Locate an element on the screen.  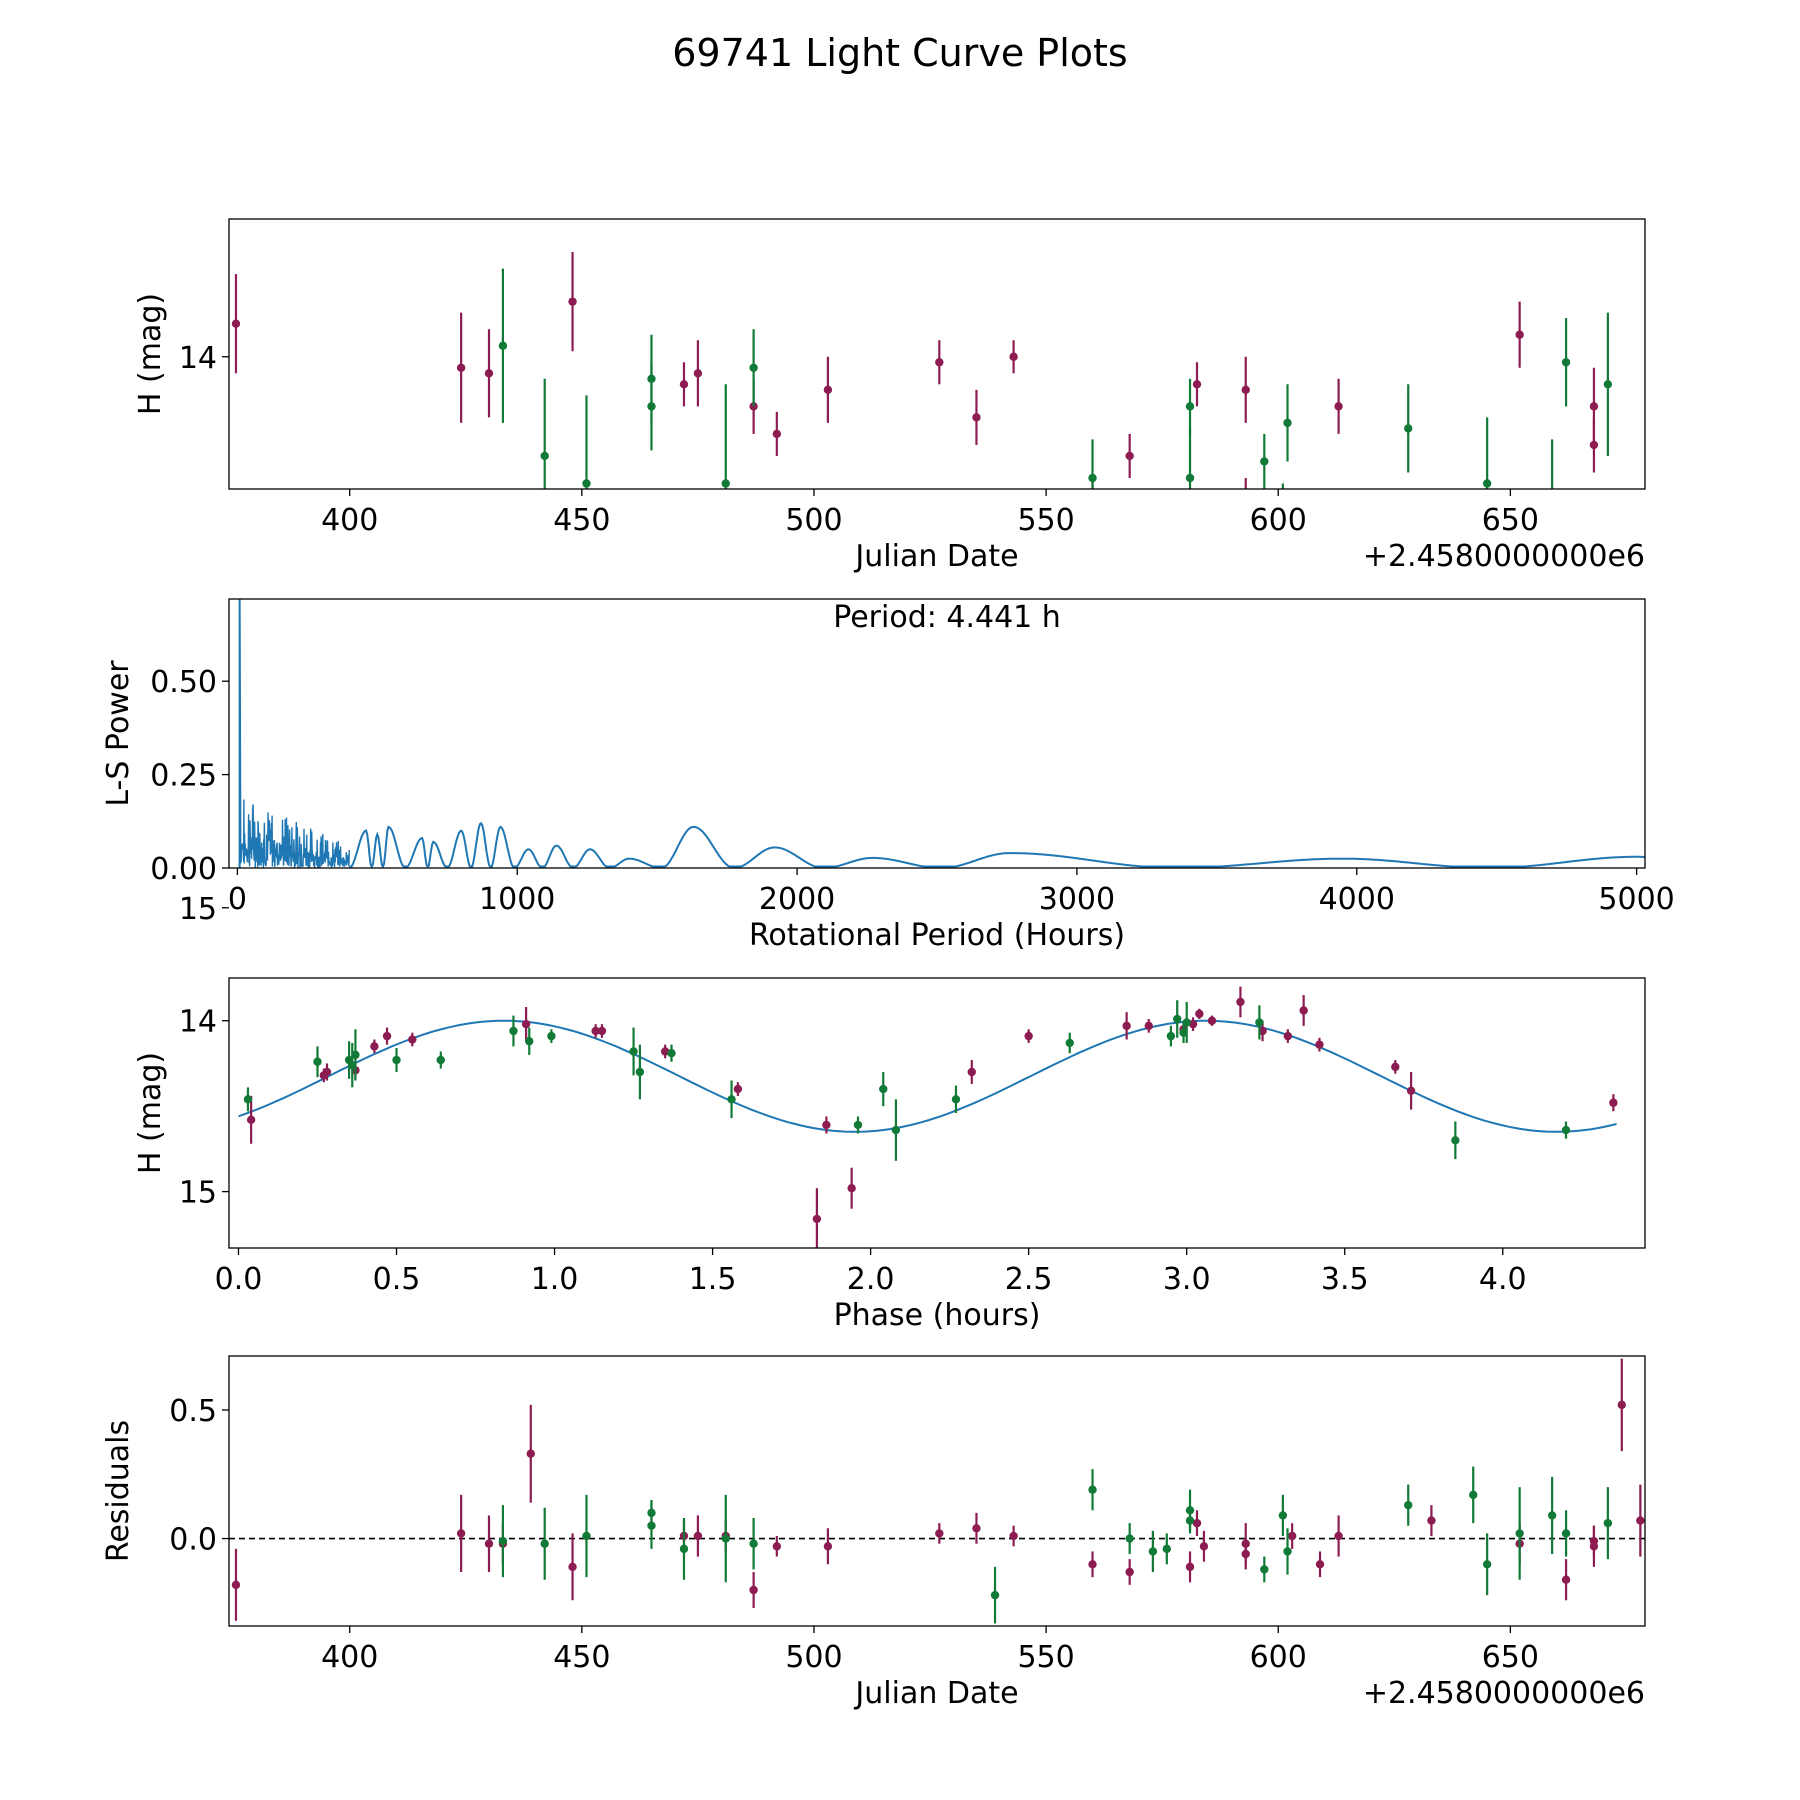
model-curve is located at coordinates (927, 1076).